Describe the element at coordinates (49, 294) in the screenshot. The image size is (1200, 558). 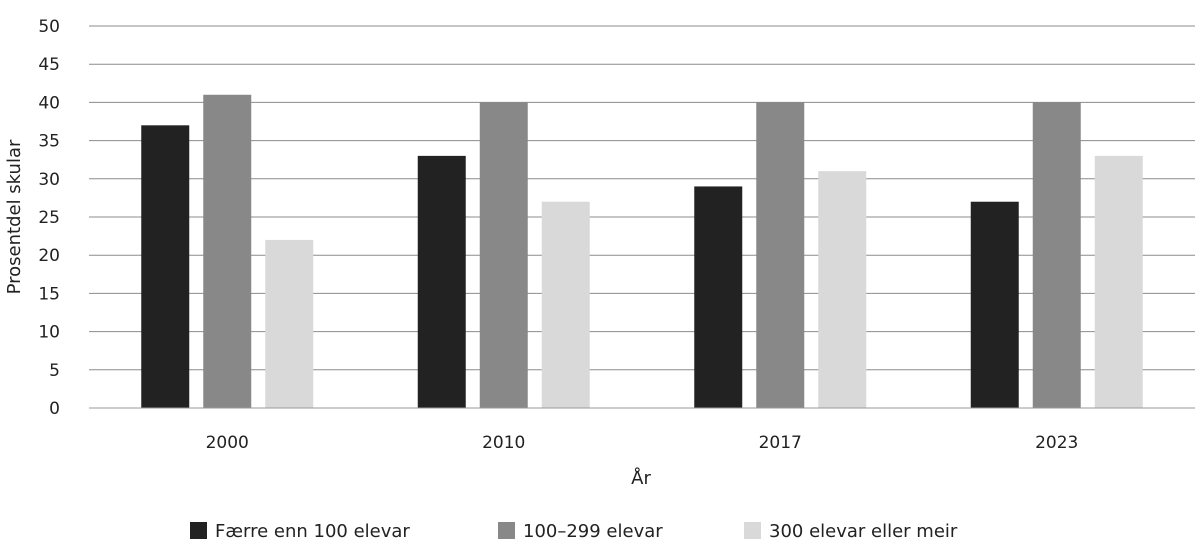
I see `y-tick-label: 15` at that location.